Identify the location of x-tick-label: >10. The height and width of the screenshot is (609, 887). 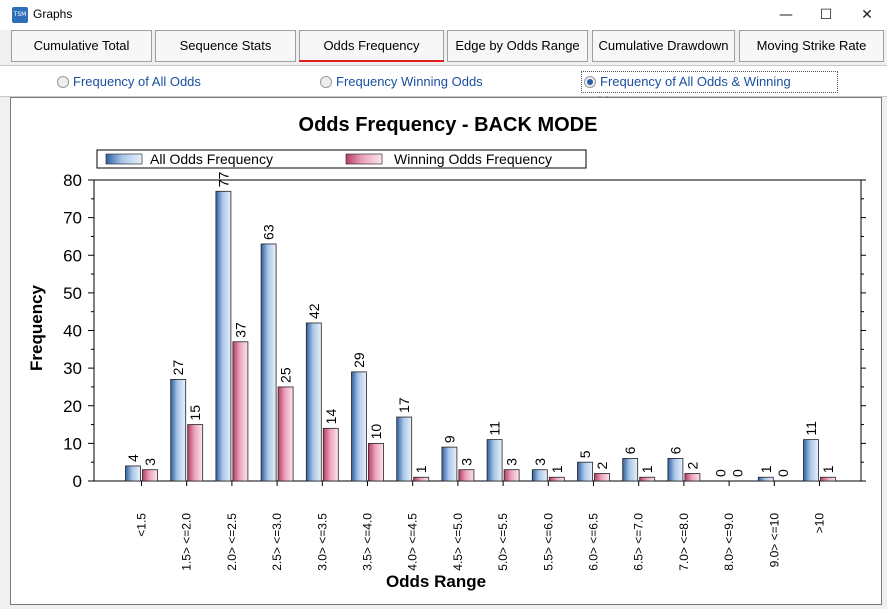
(820, 523).